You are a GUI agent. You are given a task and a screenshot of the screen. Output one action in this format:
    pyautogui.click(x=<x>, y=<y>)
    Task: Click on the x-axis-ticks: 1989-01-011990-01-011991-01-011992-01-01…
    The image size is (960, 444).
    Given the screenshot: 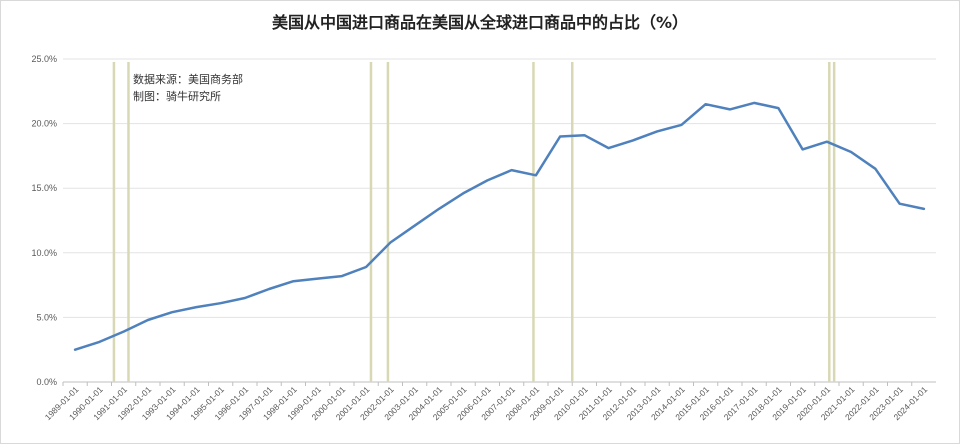 What is the action you would take?
    pyautogui.click(x=486, y=402)
    